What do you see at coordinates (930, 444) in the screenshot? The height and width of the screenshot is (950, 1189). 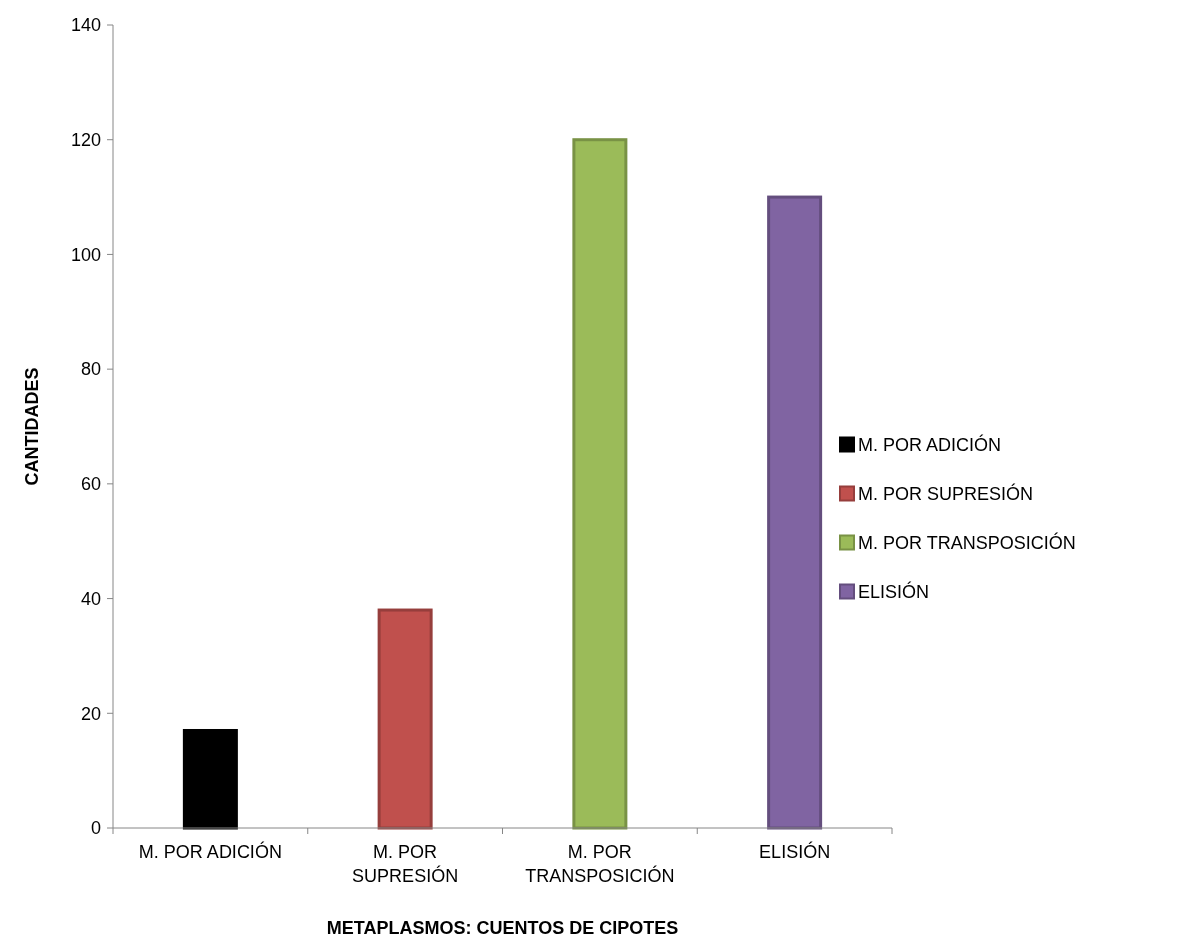 I see `legend-label: M. POR ADICIÓN` at bounding box center [930, 444].